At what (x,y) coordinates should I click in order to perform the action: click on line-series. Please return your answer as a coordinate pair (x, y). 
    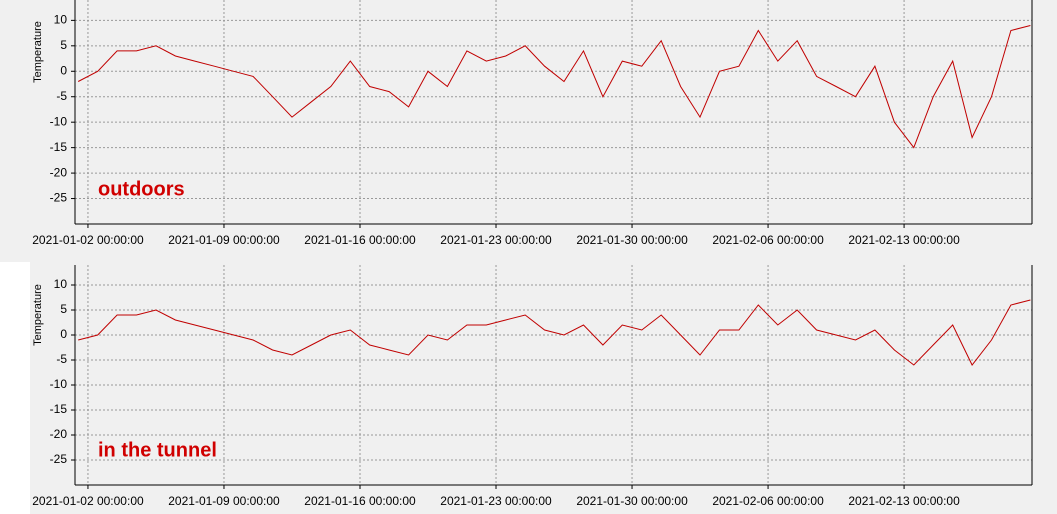
    Looking at the image, I should click on (554, 332).